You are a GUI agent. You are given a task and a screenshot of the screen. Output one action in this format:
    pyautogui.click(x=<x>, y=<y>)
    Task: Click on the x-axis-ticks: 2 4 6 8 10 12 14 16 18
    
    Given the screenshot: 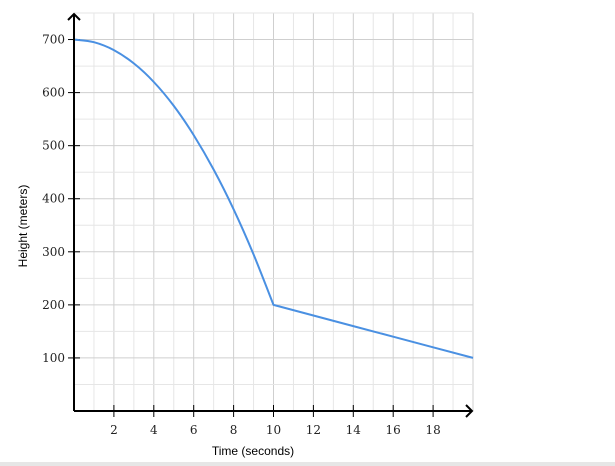 What is the action you would take?
    pyautogui.click(x=275, y=421)
    